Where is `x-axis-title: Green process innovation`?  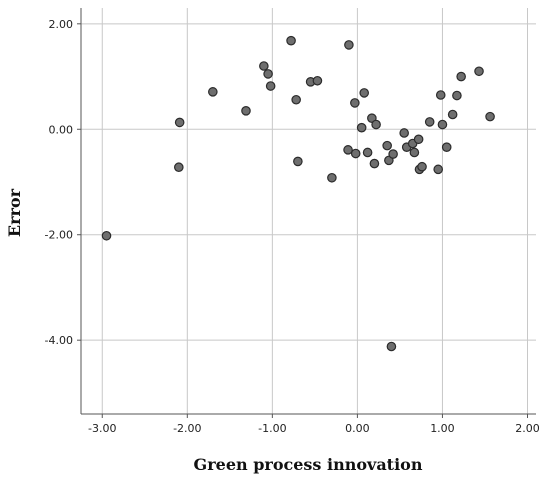 x-axis-title: Green process innovation is located at coordinates (308, 464).